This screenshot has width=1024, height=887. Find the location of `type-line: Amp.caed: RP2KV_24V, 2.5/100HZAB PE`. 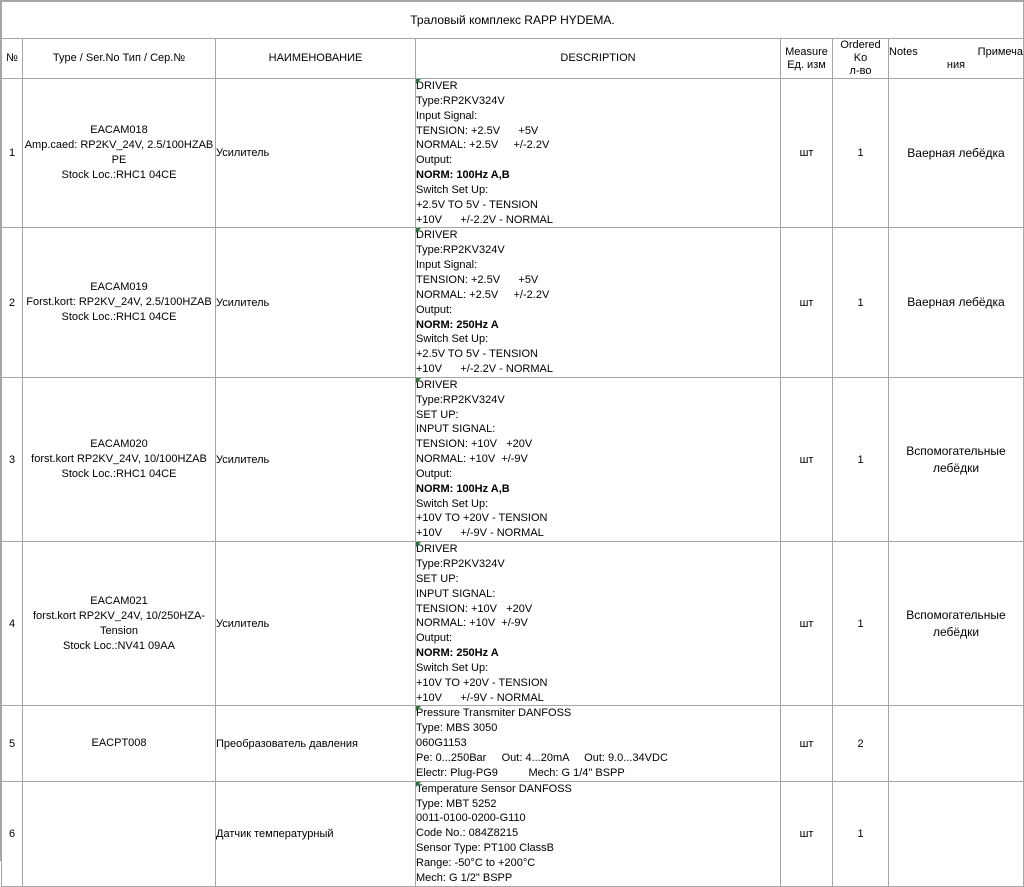

type-line: Amp.caed: RP2KV_24V, 2.5/100HZAB PE is located at coordinates (119, 153).